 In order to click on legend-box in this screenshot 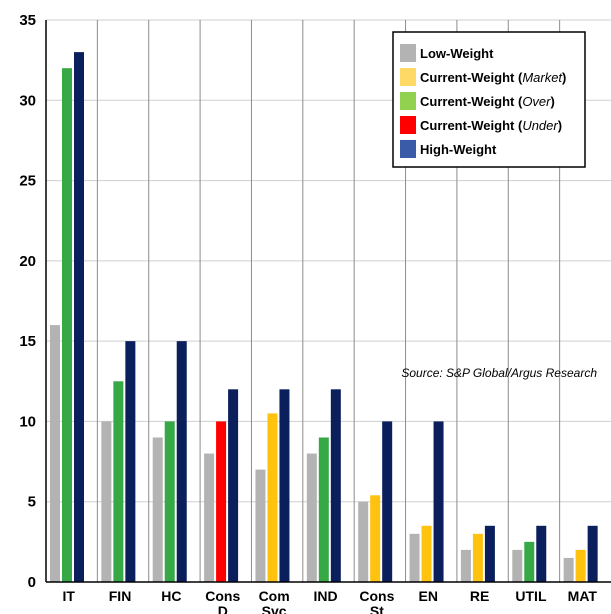, I will do `click(489, 99)`.